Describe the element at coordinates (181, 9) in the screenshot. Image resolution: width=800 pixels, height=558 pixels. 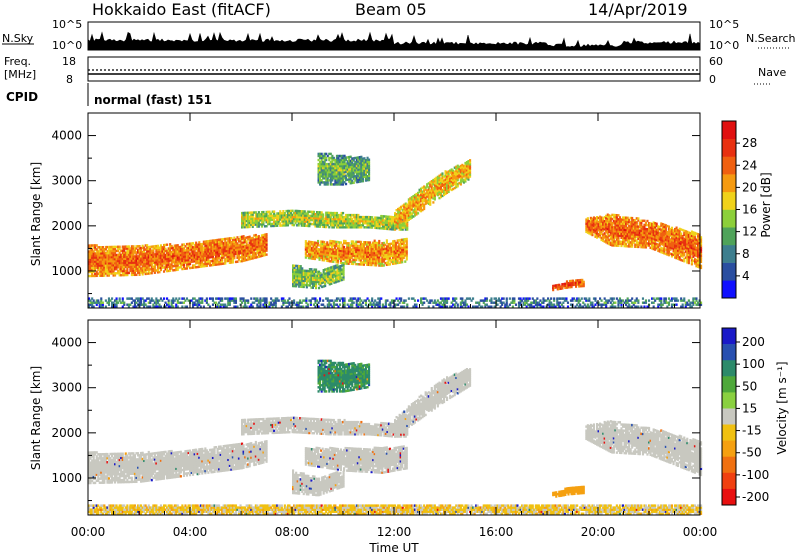
I see `station-title: Hokkaido East (fitACF)` at that location.